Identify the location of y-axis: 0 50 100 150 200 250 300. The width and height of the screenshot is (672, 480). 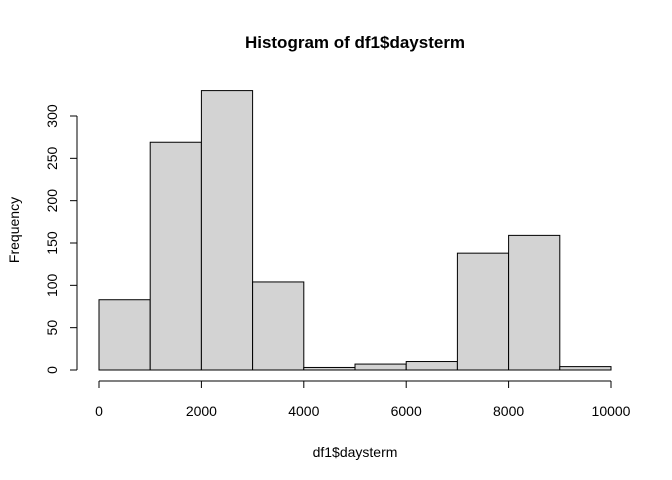
(61, 239).